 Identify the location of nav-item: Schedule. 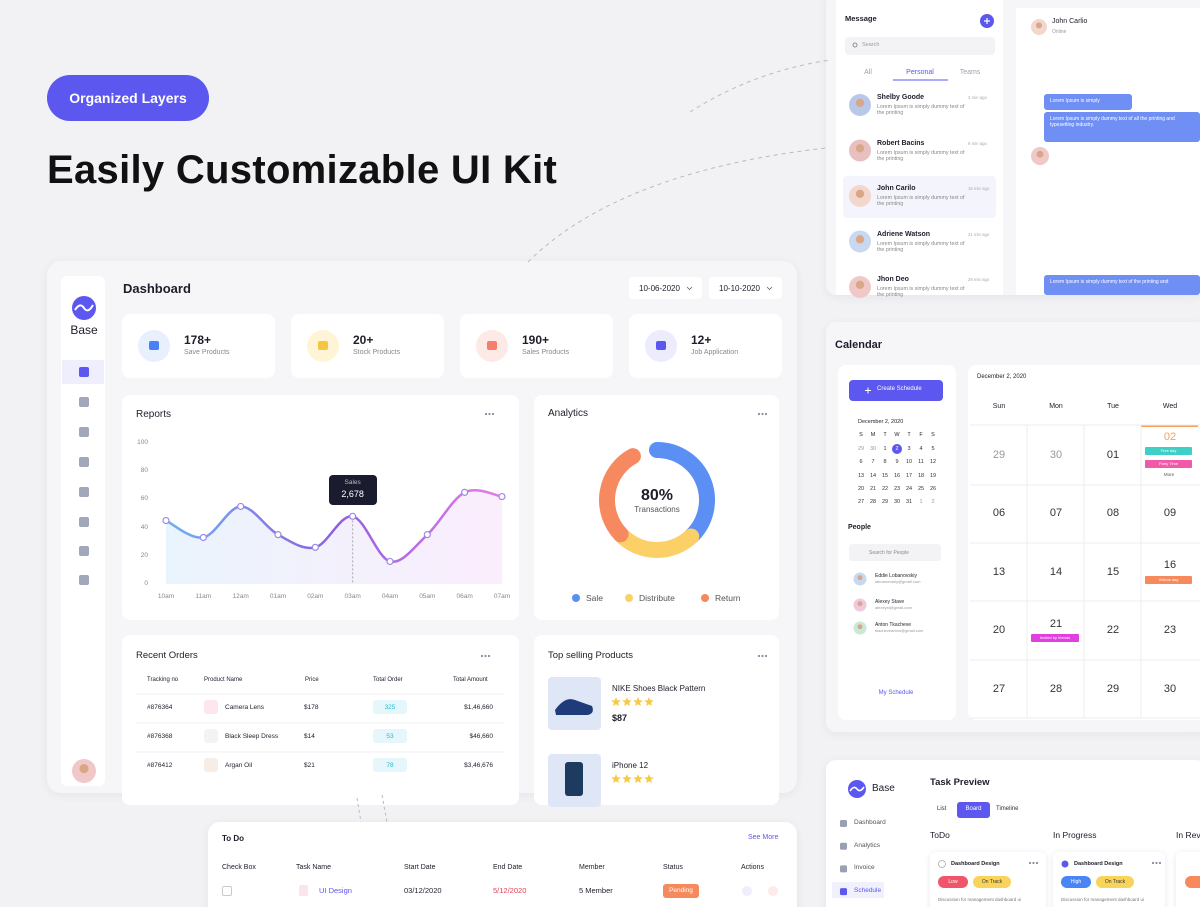
(868, 891).